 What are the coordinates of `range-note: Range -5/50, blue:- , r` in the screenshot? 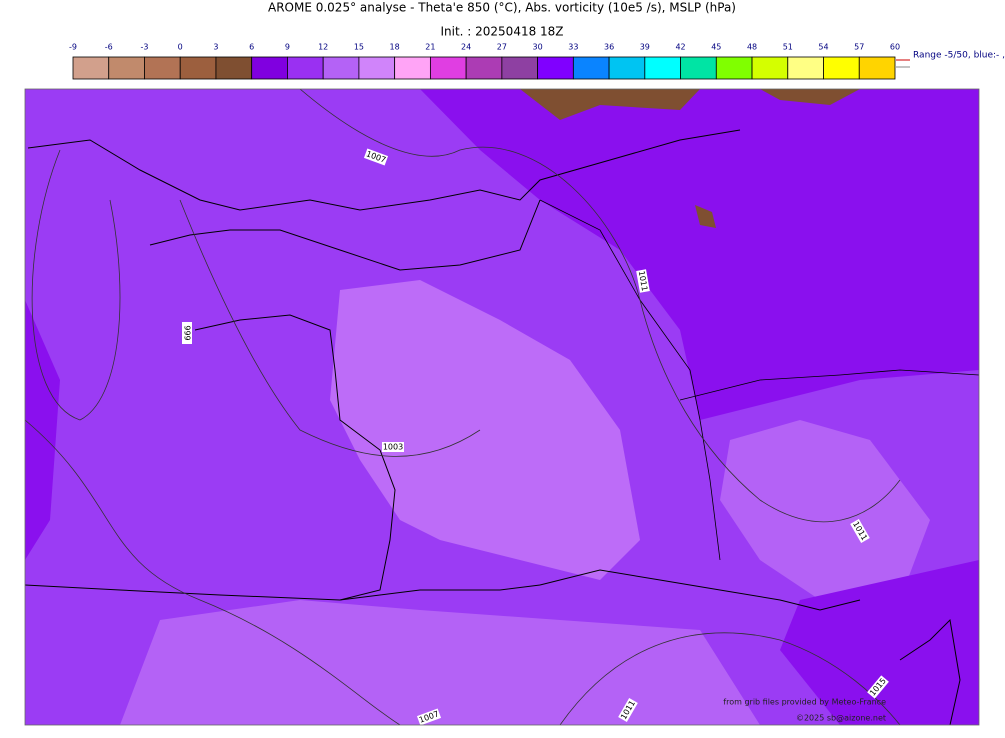 It's located at (959, 56).